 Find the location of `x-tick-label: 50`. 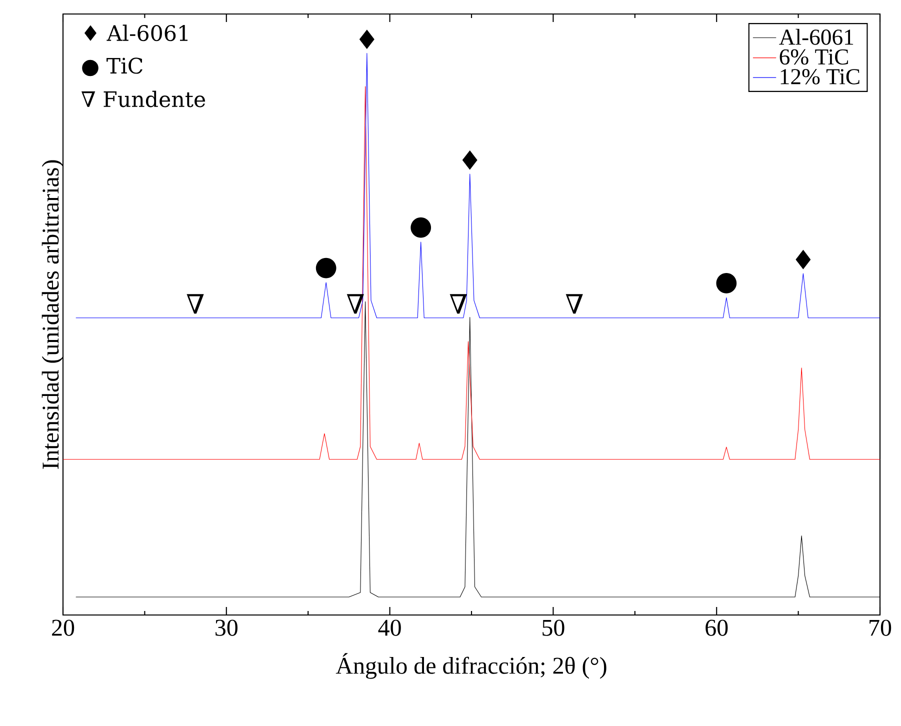

x-tick-label: 50 is located at coordinates (553, 628).